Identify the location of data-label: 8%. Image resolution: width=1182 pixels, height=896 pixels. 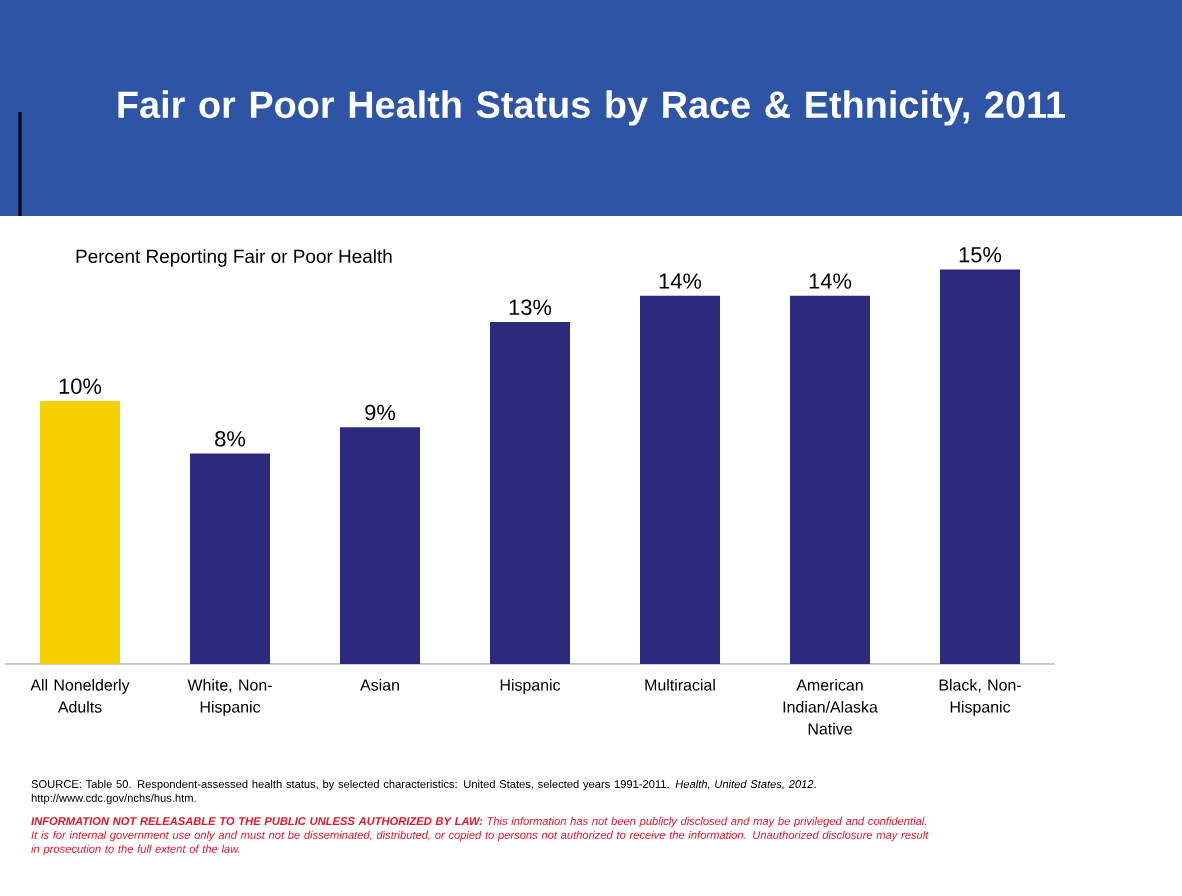
(230, 439).